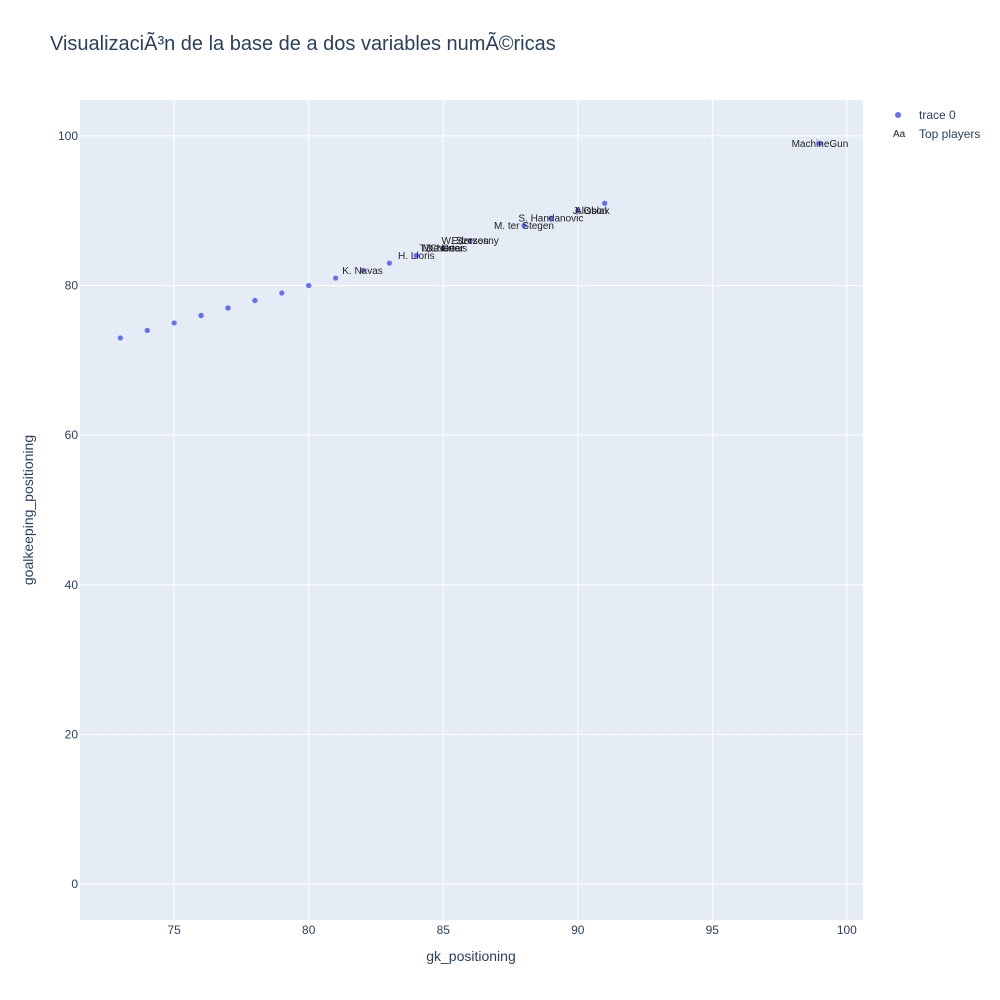 The image size is (1000, 1000). I want to click on point-label: M. ter Stegen, so click(524, 226).